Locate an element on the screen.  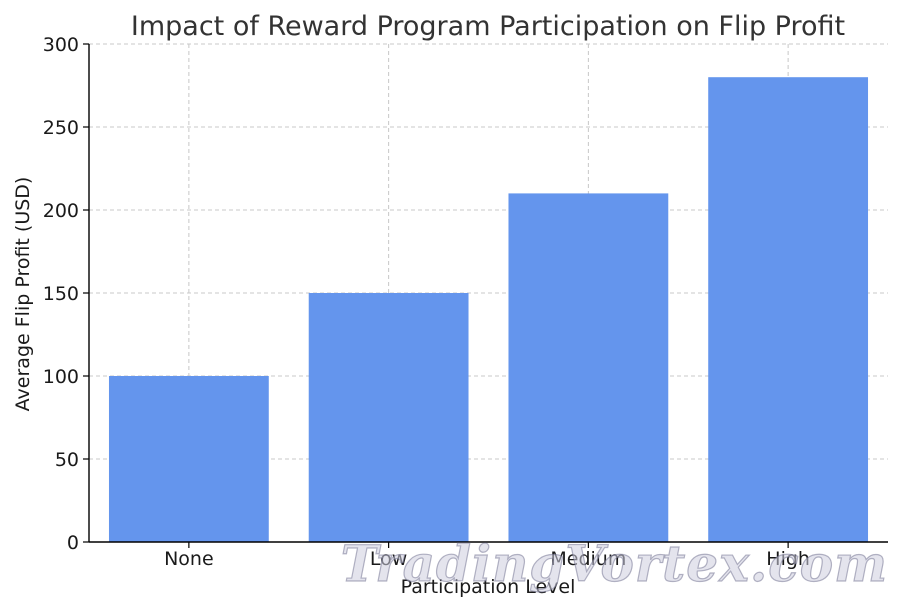
watermark-logo: TradingVortex.com is located at coordinates (614, 563).